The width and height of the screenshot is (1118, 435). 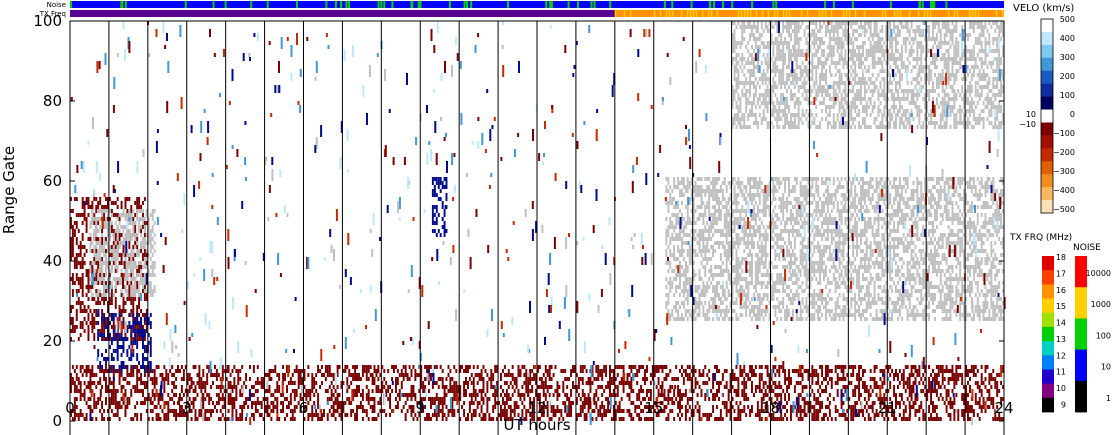 What do you see at coordinates (439, 207) in the screenshot?
I see `region-patch` at bounding box center [439, 207].